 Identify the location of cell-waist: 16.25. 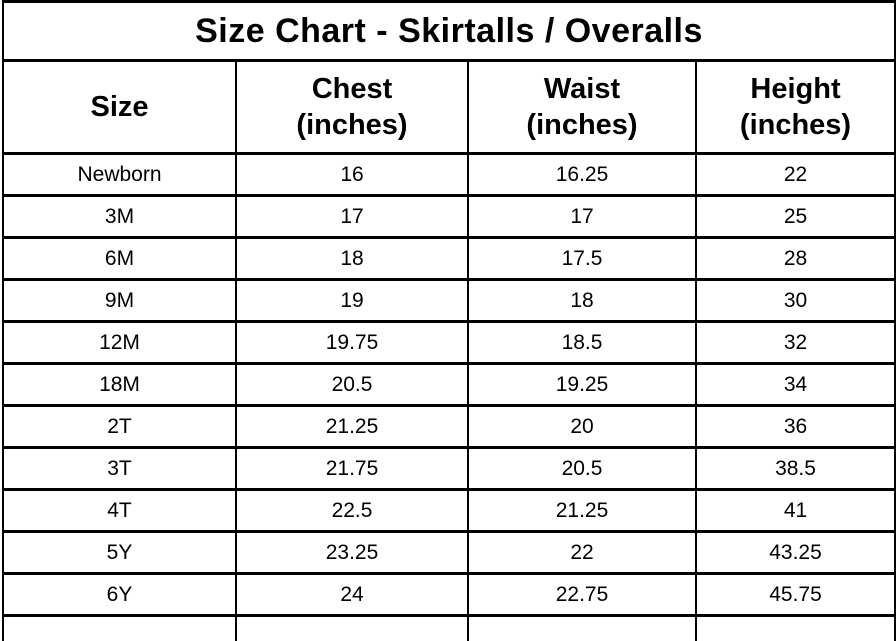
(582, 175).